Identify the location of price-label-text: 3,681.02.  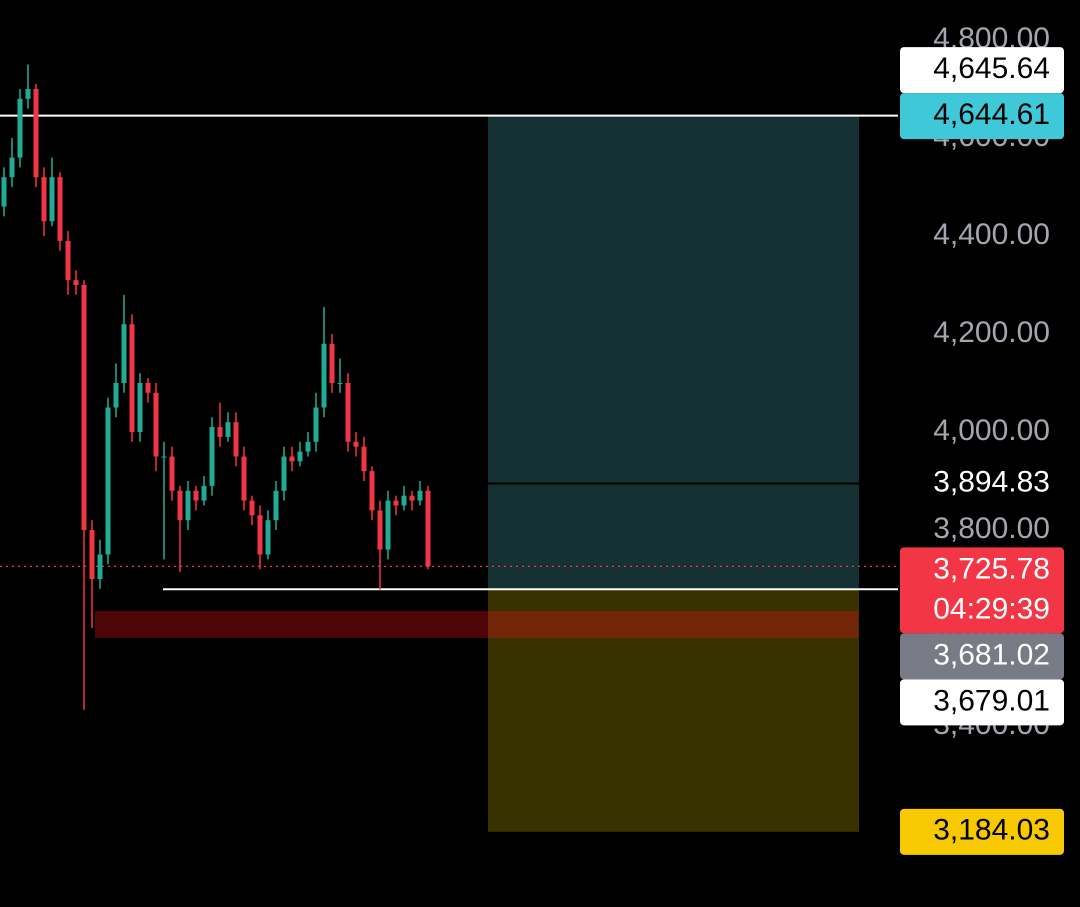
(991, 654).